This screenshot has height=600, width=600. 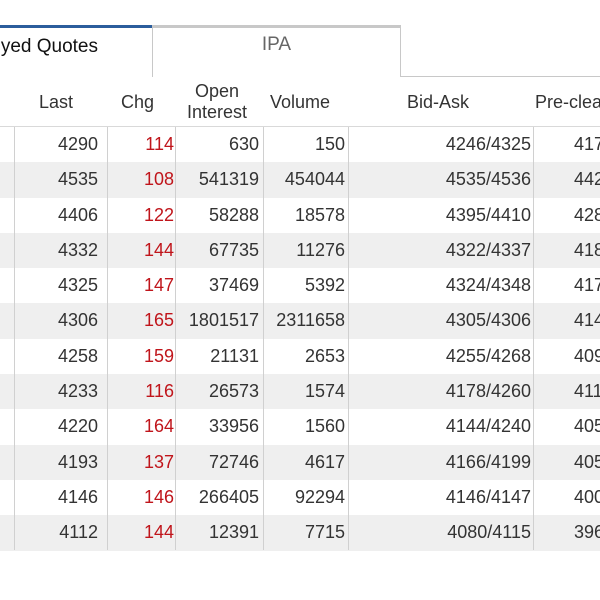 What do you see at coordinates (324, 532) in the screenshot?
I see `cell-volume: 7715` at bounding box center [324, 532].